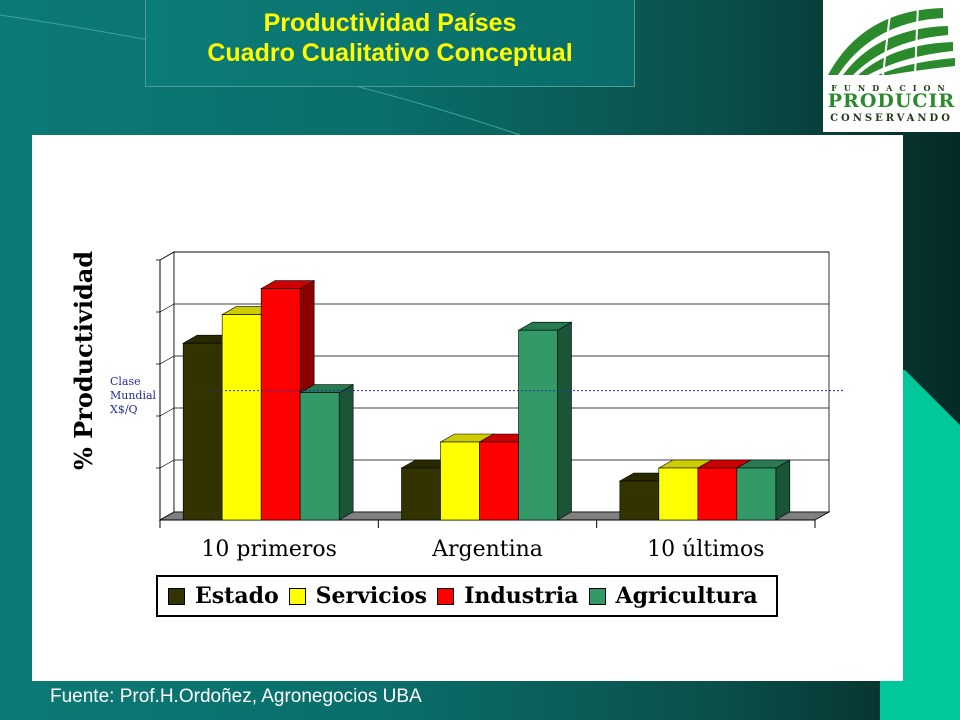 Image resolution: width=960 pixels, height=720 pixels. What do you see at coordinates (521, 596) in the screenshot?
I see `legend-label: Industria` at bounding box center [521, 596].